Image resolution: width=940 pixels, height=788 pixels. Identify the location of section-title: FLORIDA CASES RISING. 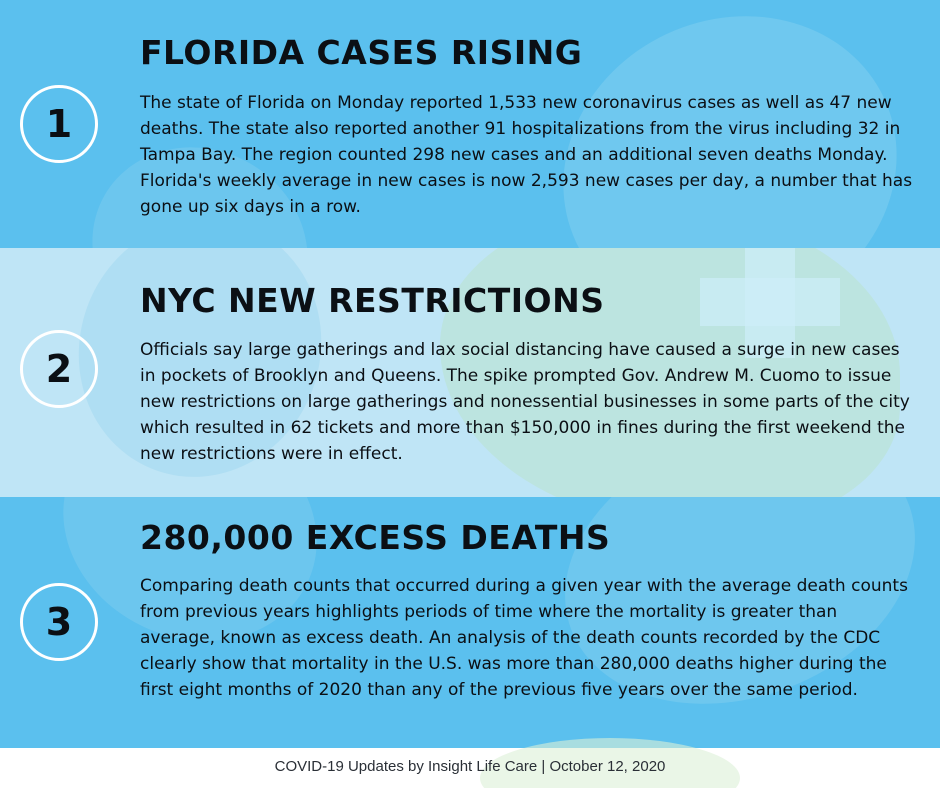
(361, 52).